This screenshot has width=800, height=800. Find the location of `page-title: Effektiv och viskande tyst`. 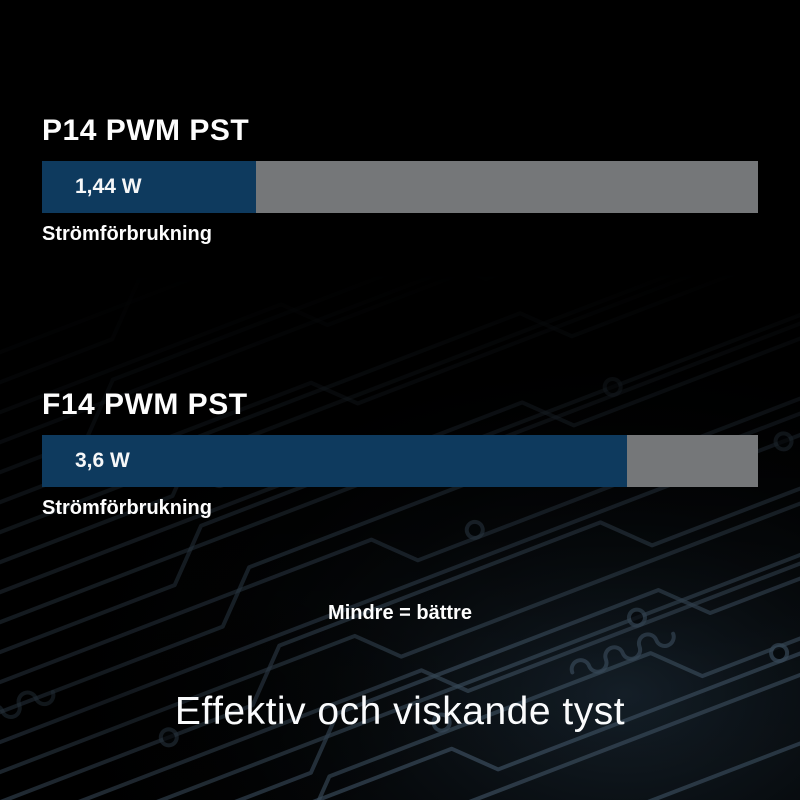

page-title: Effektiv och viskande tyst is located at coordinates (400, 711).